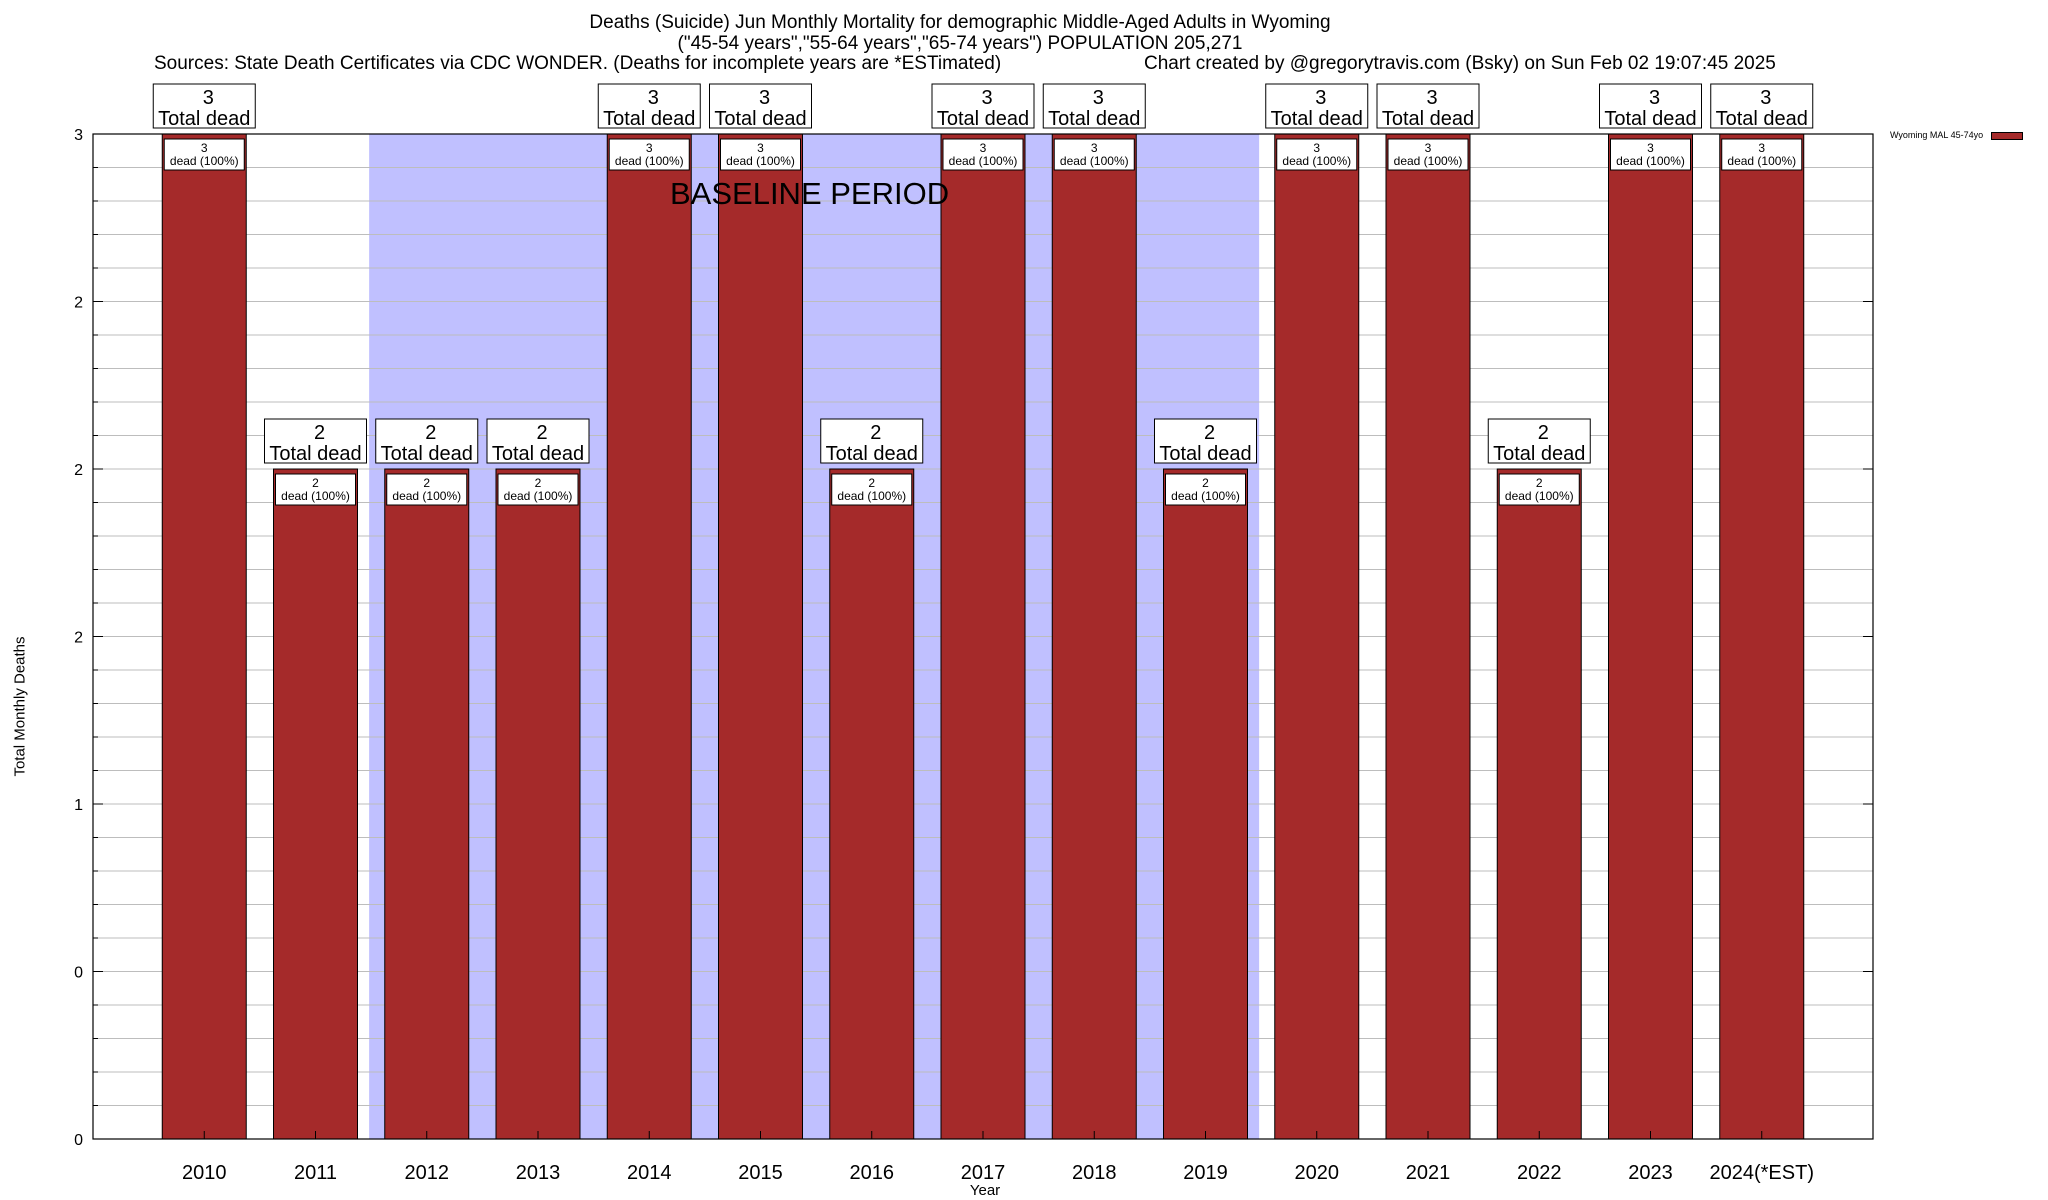 The height and width of the screenshot is (1200, 2048). What do you see at coordinates (1428, 1173) in the screenshot?
I see `x-tick-label: 2021` at bounding box center [1428, 1173].